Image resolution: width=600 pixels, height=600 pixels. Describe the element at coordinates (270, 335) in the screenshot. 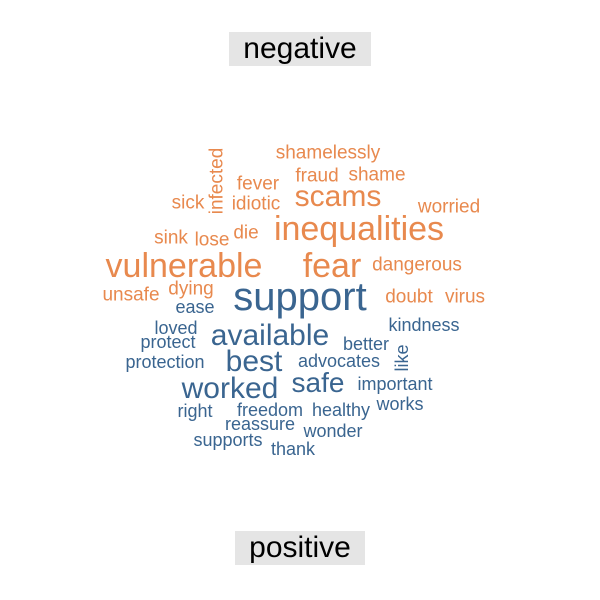

I see `word-positive-available: available` at that location.